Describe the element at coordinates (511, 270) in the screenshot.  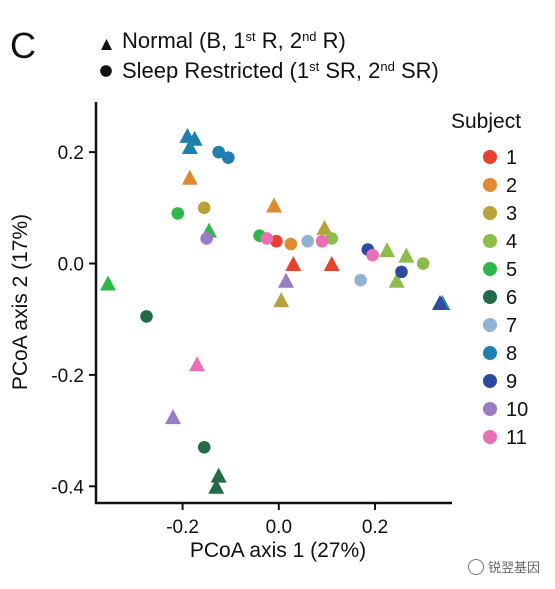
I see `legend-label-subject-5: 5` at that location.